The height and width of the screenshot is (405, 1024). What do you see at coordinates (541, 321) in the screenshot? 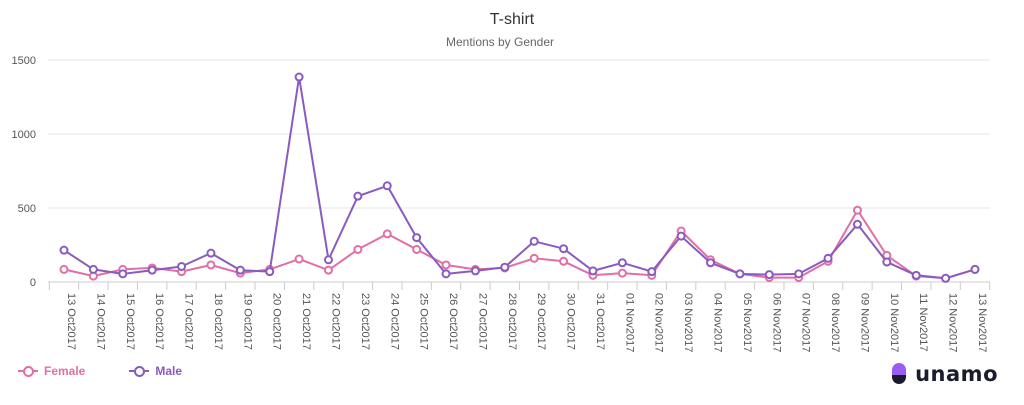
I see `x-tick-label: 29 Oct2017` at bounding box center [541, 321].